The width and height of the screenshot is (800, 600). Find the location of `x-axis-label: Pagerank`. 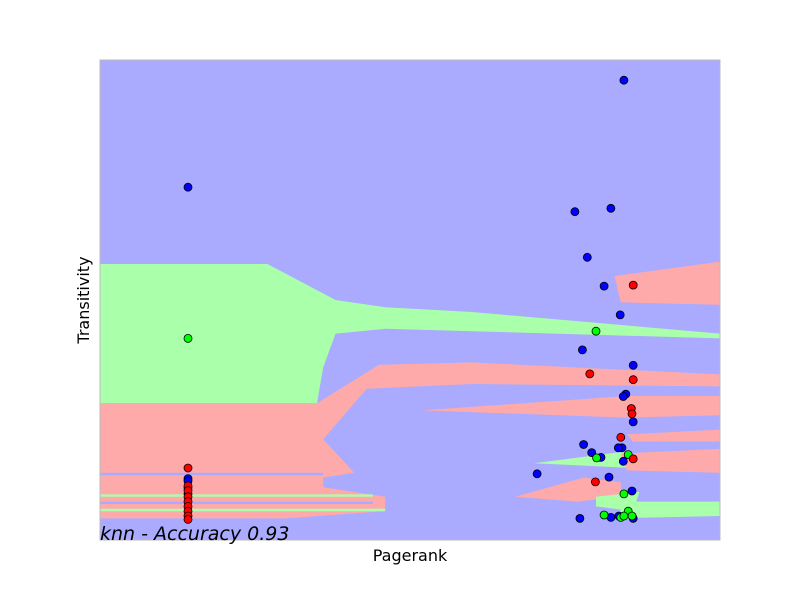

x-axis-label: Pagerank is located at coordinates (410, 555).